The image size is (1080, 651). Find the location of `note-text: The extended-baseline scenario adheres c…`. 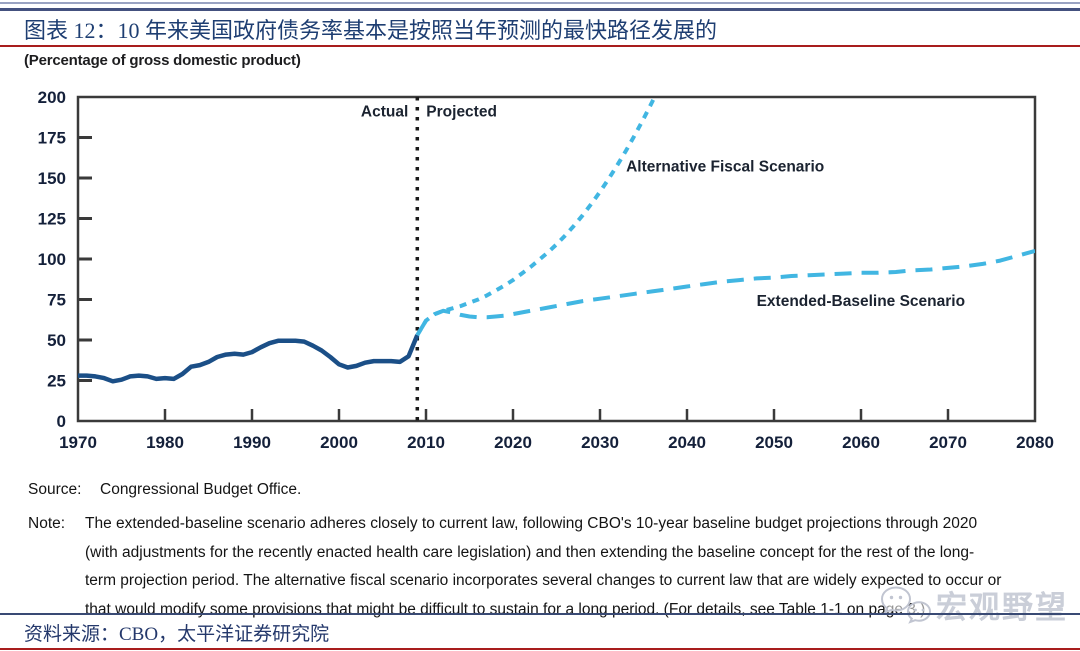

note-text: The extended-baseline scenario adheres c… is located at coordinates (543, 566).